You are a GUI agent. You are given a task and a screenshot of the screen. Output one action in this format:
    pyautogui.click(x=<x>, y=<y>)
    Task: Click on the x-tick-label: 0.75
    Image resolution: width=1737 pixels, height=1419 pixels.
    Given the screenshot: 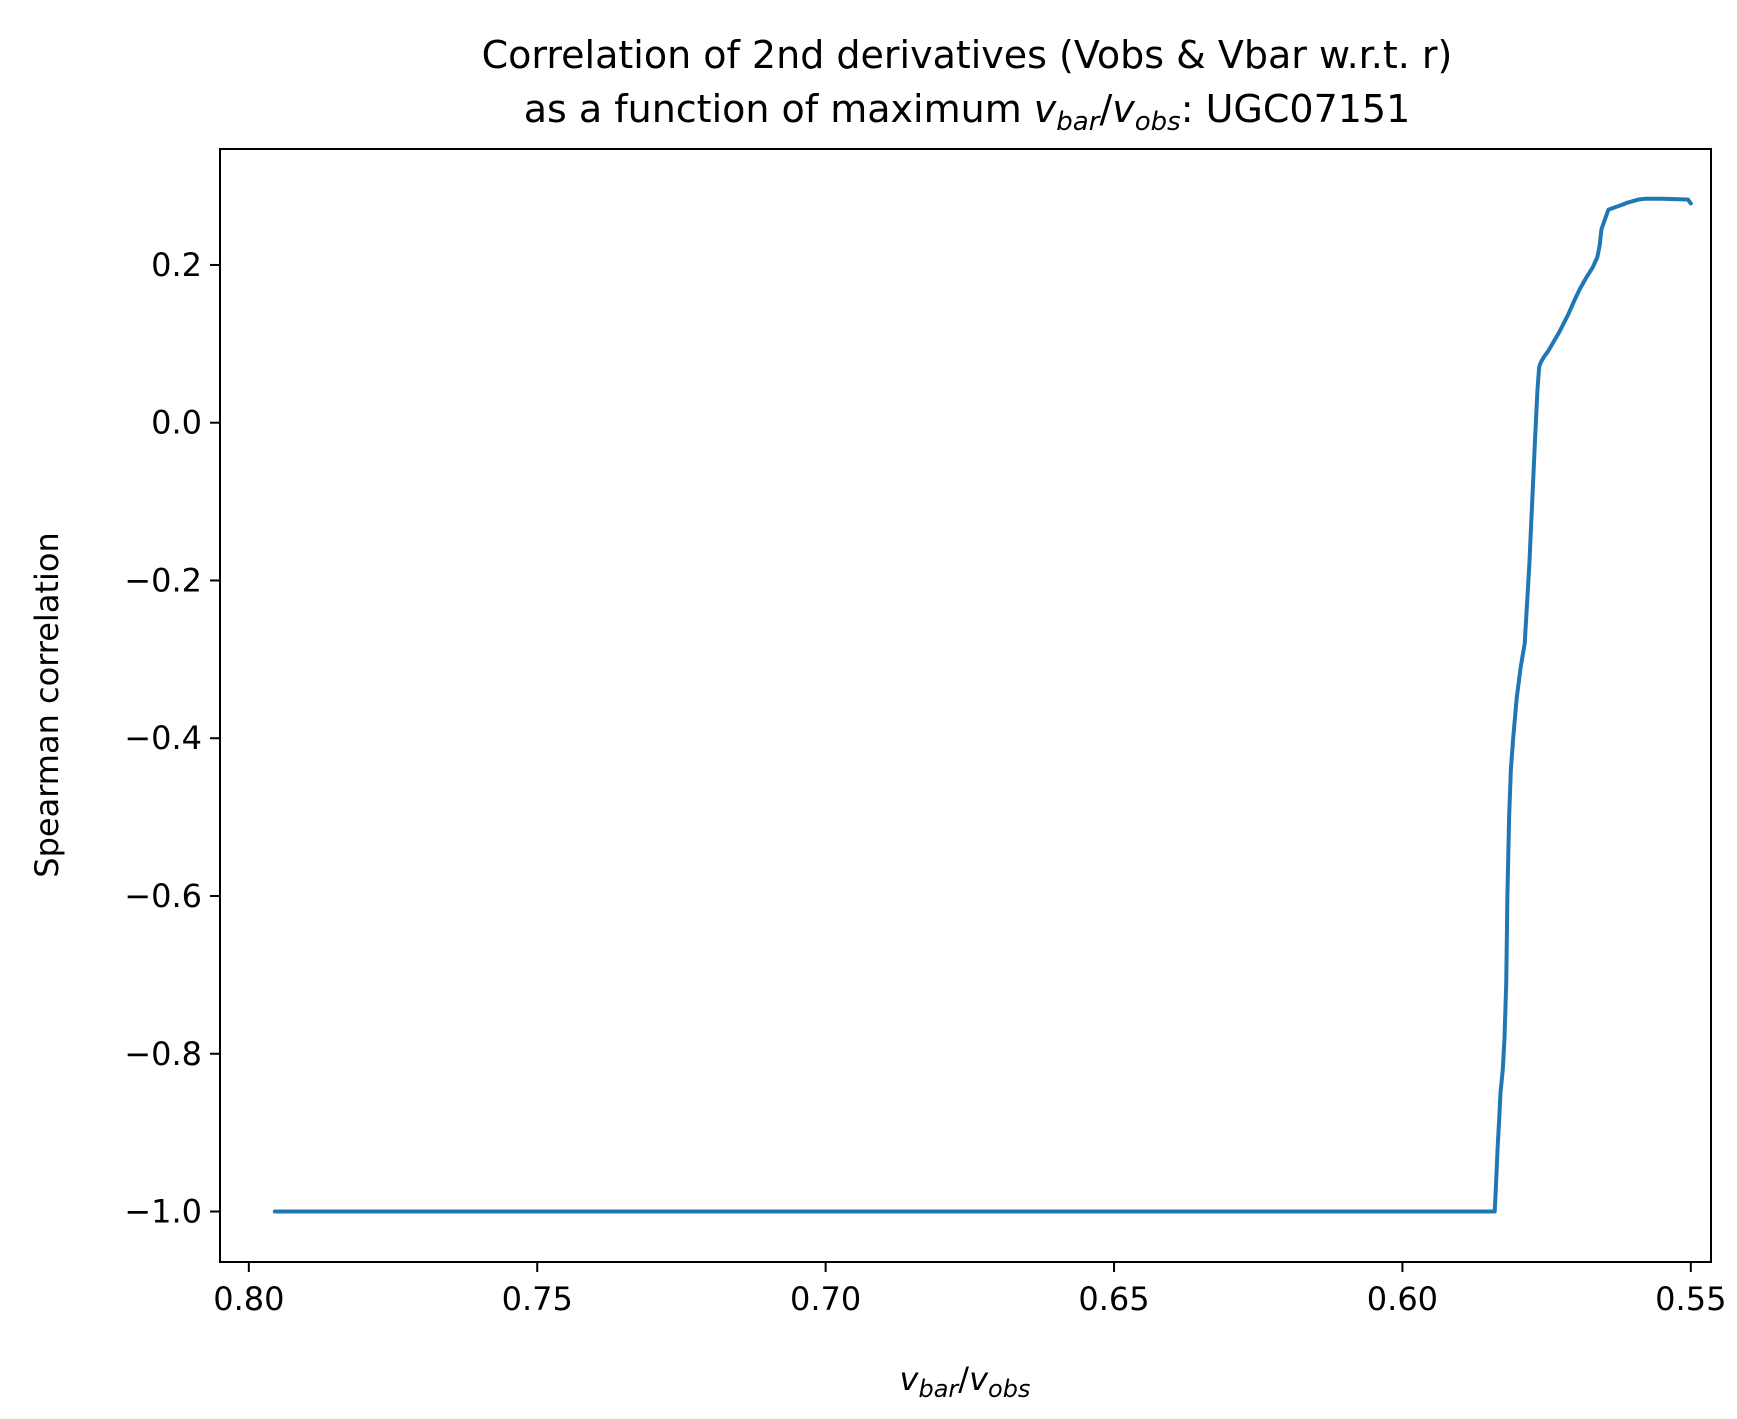 What is the action you would take?
    pyautogui.click(x=537, y=1299)
    